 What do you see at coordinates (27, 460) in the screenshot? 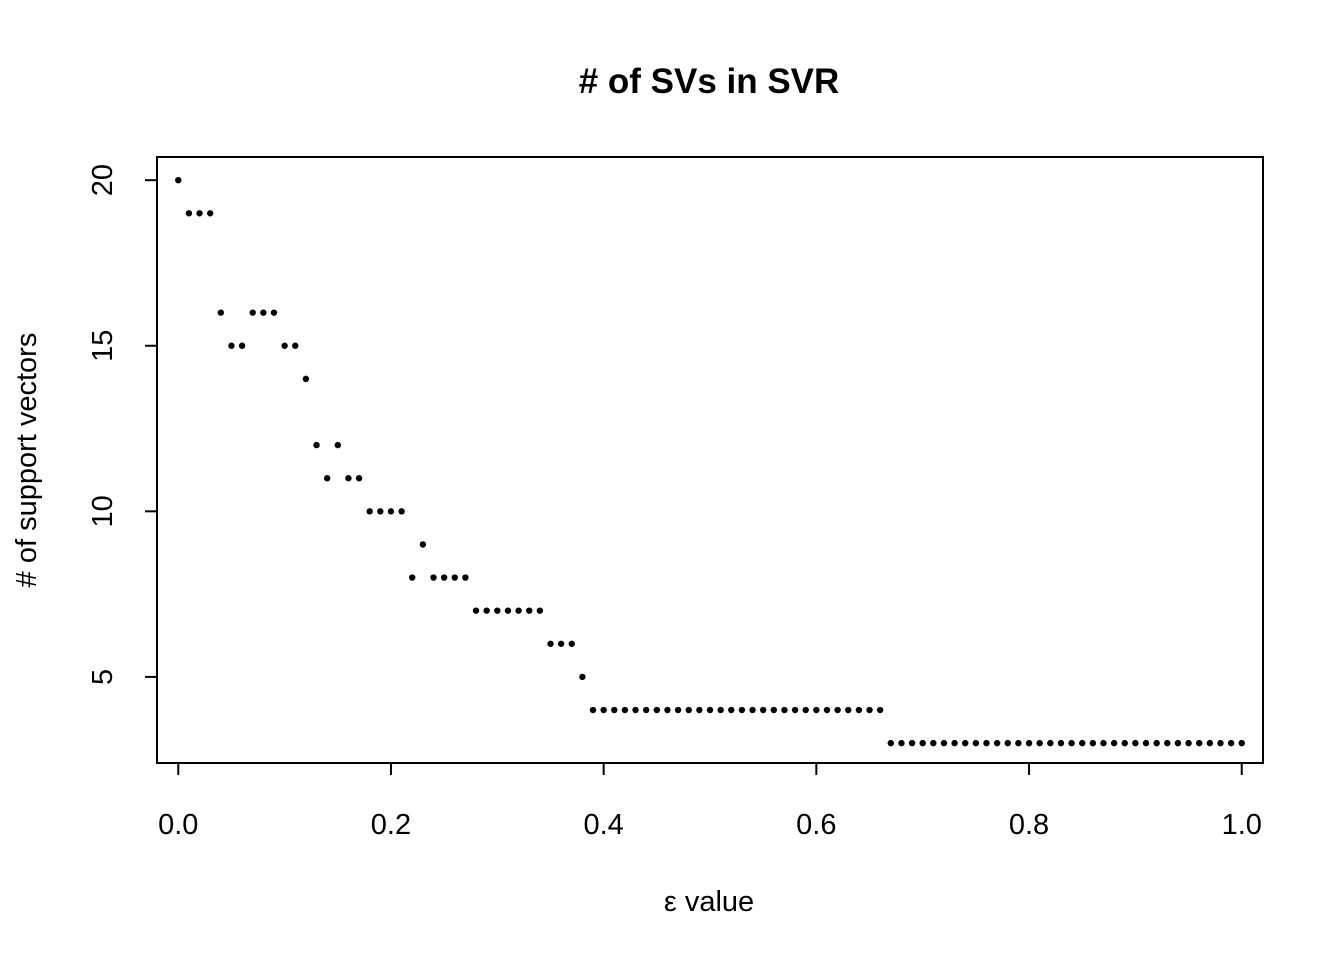
I see `y-axis-label: # of support vectors` at bounding box center [27, 460].